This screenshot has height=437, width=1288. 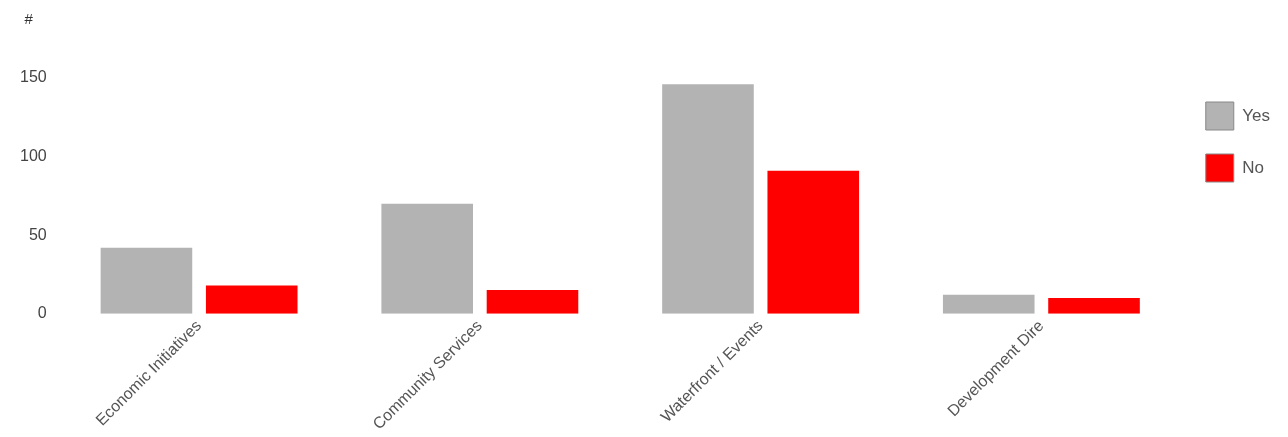 I want to click on y-tick-label: 0, so click(x=42, y=313).